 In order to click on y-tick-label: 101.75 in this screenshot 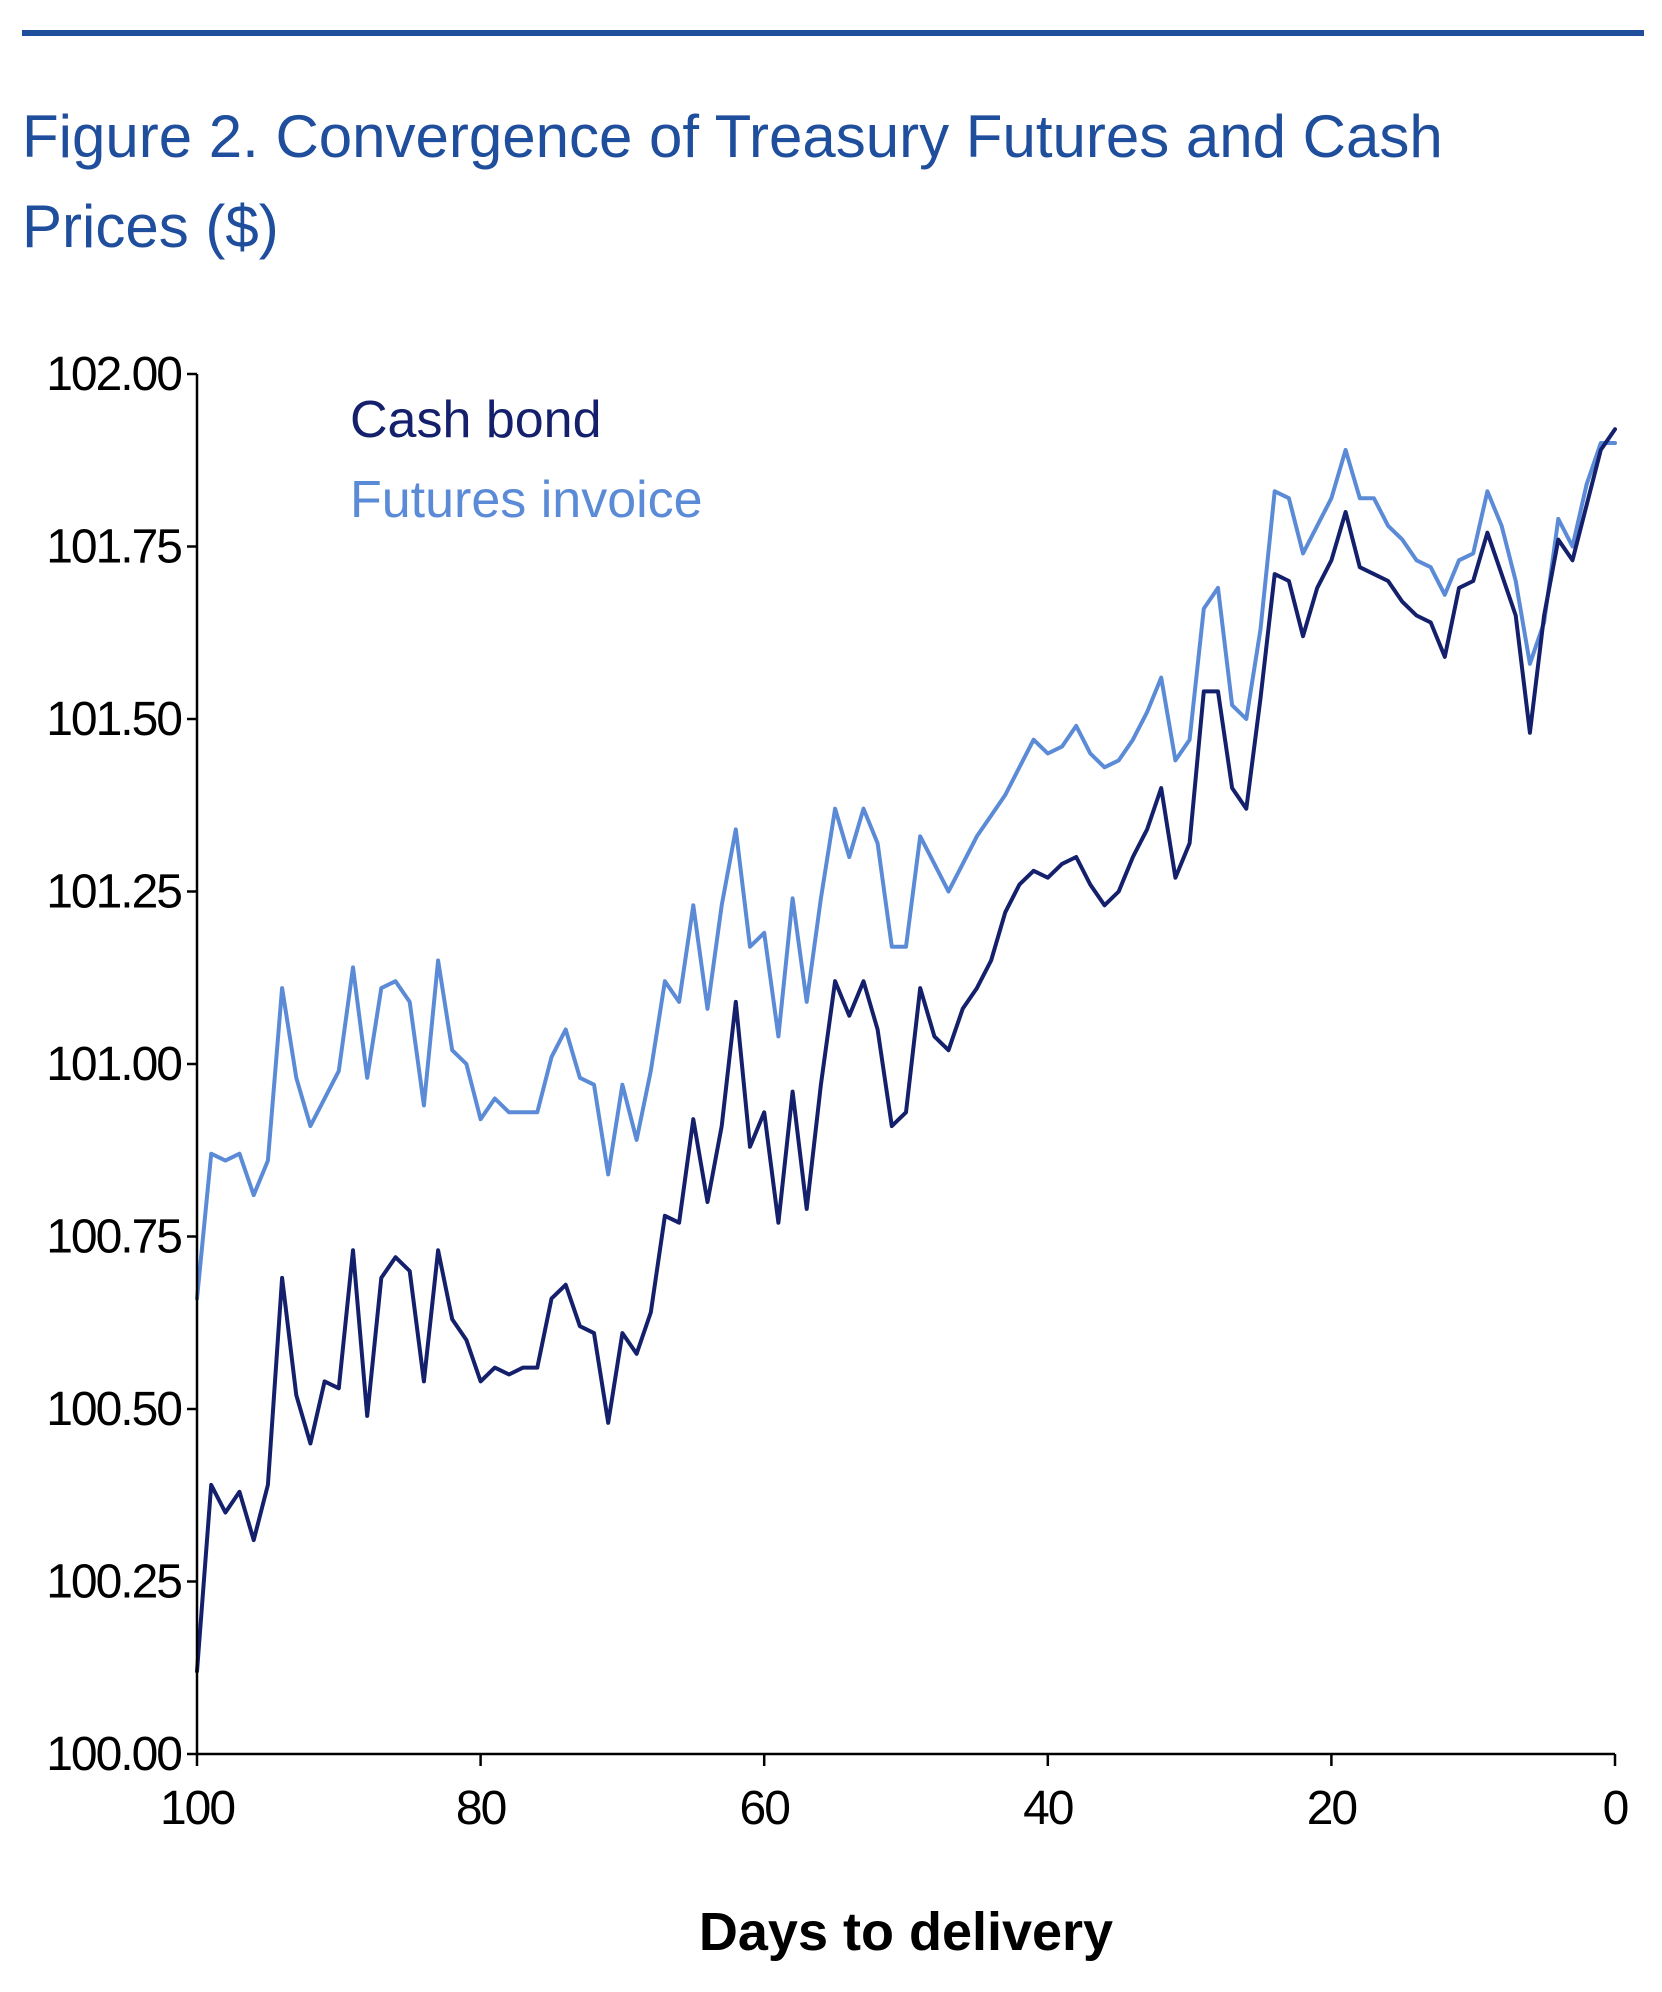, I will do `click(113, 547)`.